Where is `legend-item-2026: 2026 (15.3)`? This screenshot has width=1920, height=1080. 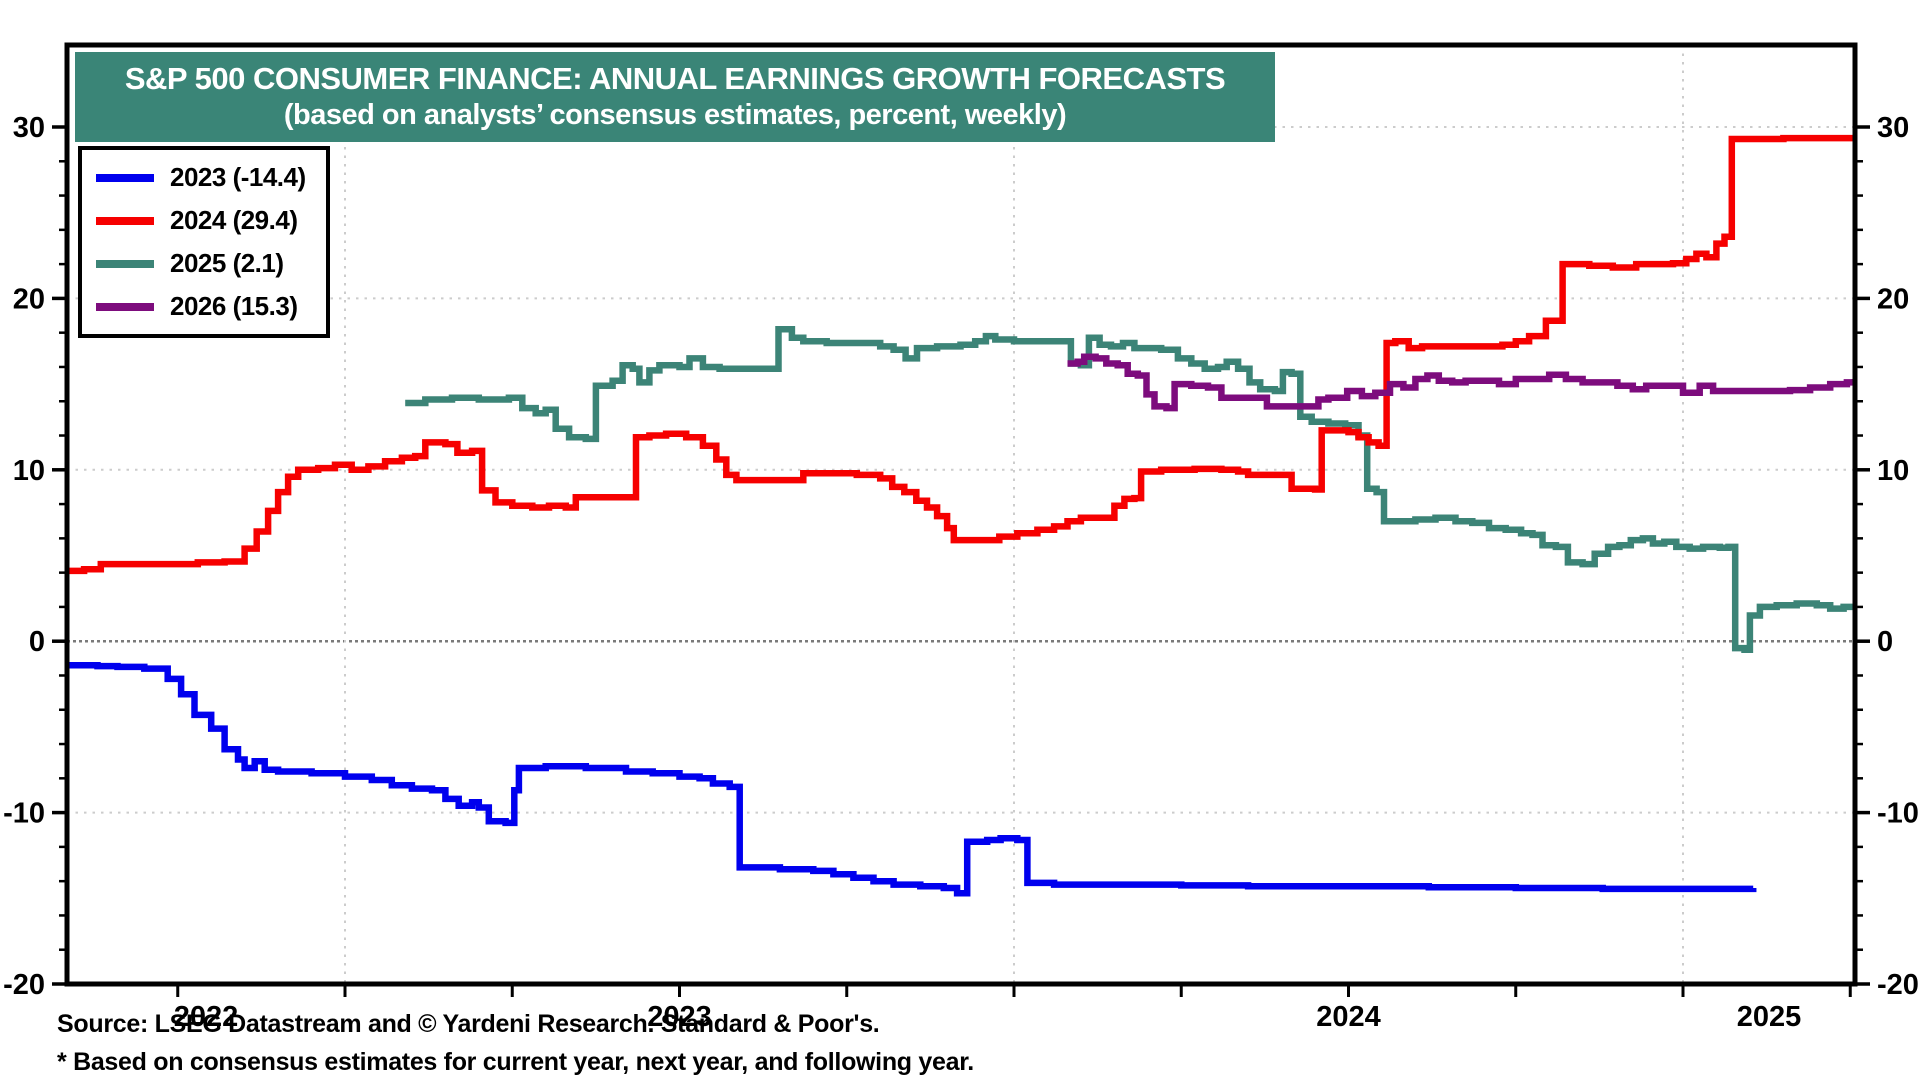 legend-item-2026: 2026 (15.3) is located at coordinates (204, 307).